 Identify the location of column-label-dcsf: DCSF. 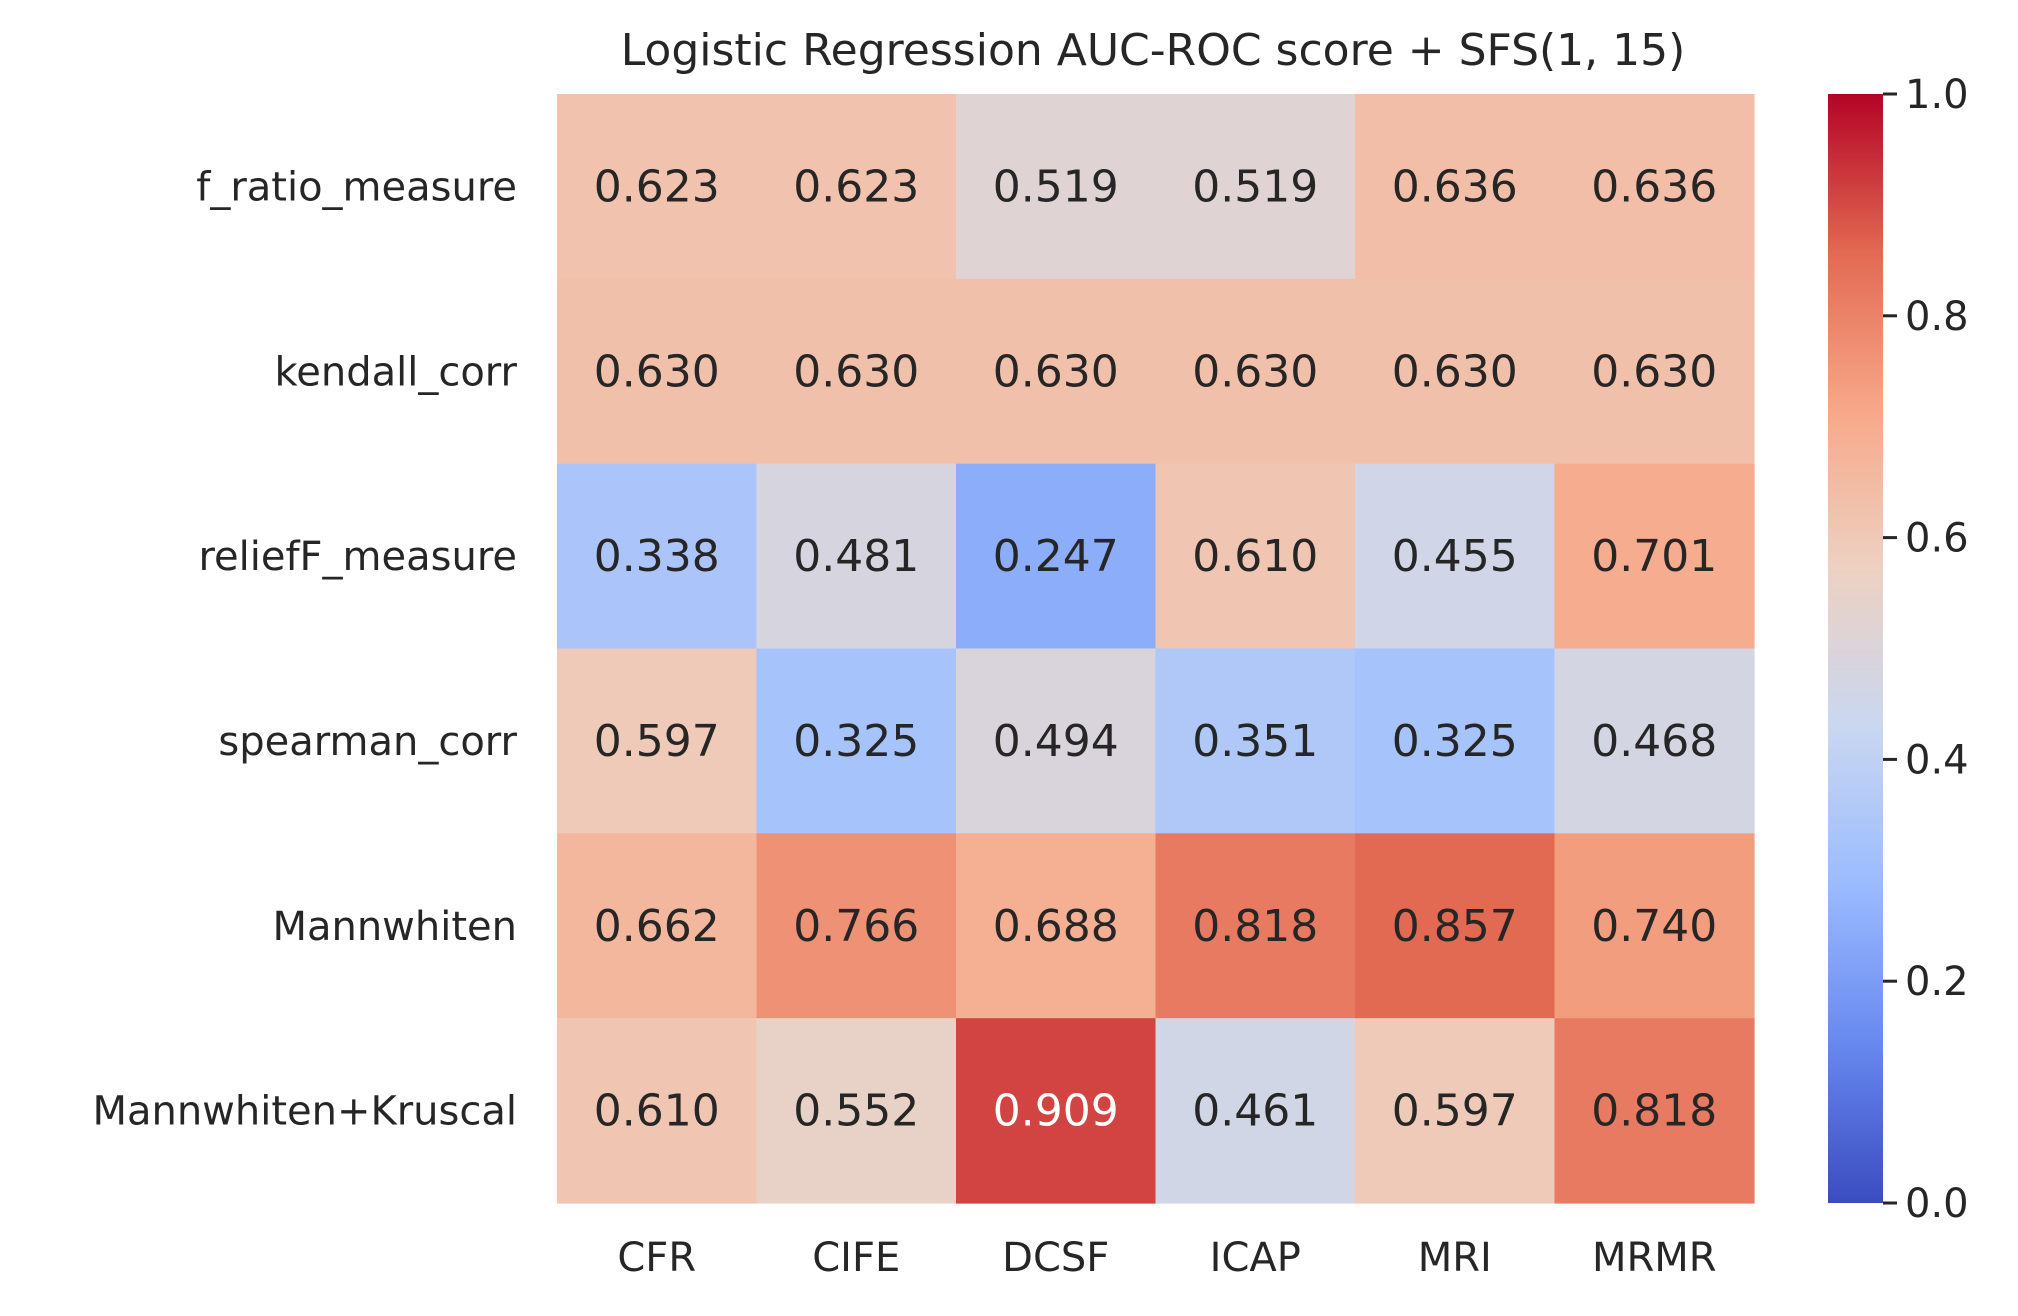
(1055, 1258).